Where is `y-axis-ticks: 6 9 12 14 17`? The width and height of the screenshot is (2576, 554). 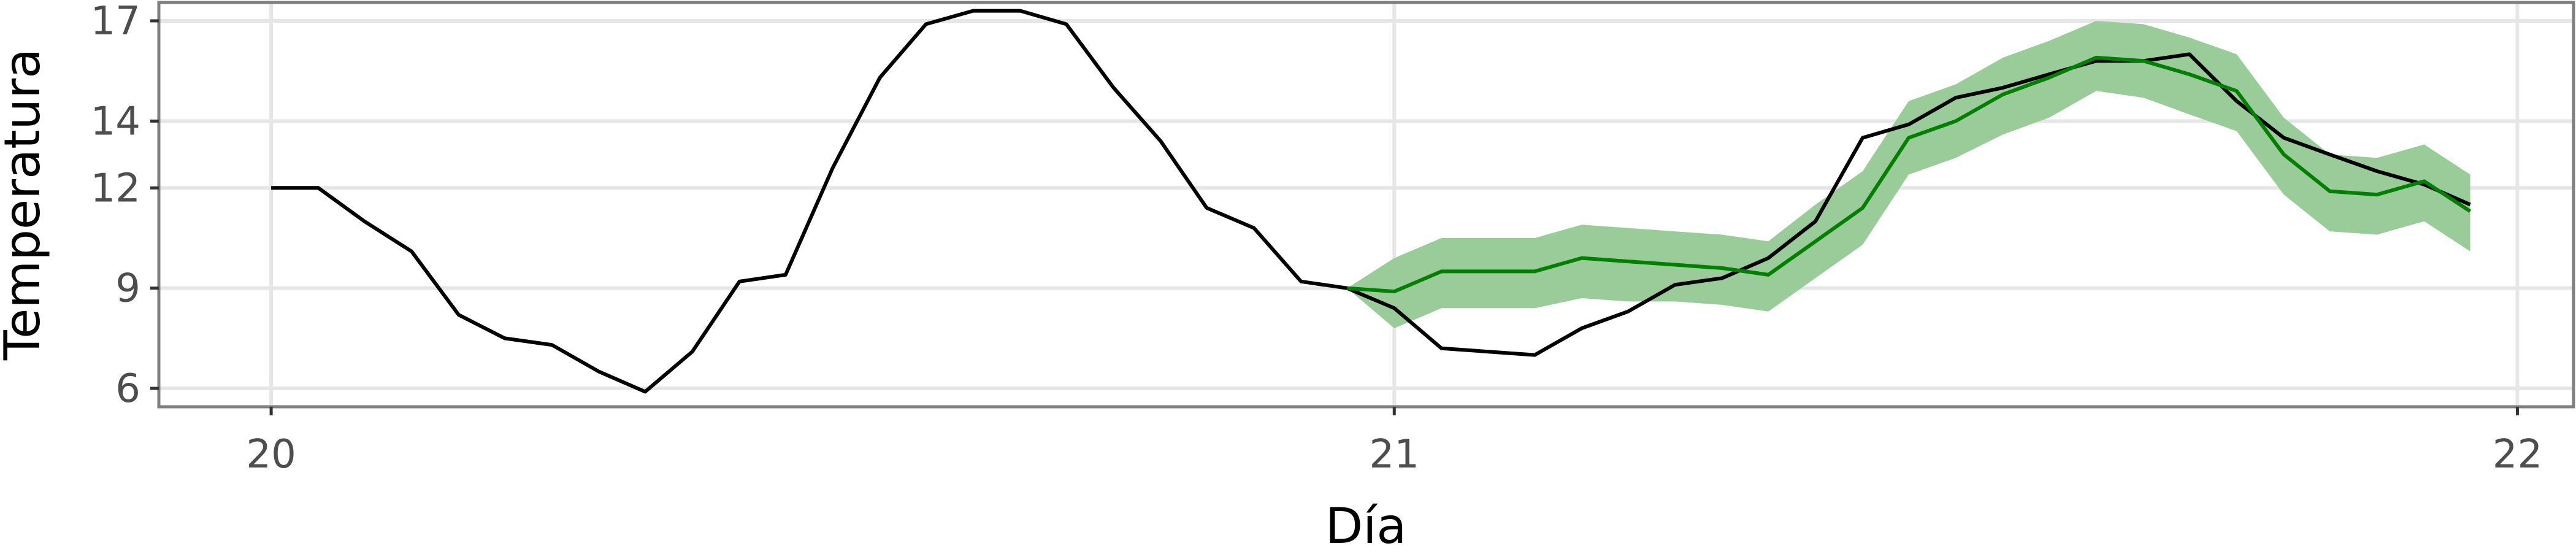 y-axis-ticks: 6 9 12 14 17 is located at coordinates (125, 206).